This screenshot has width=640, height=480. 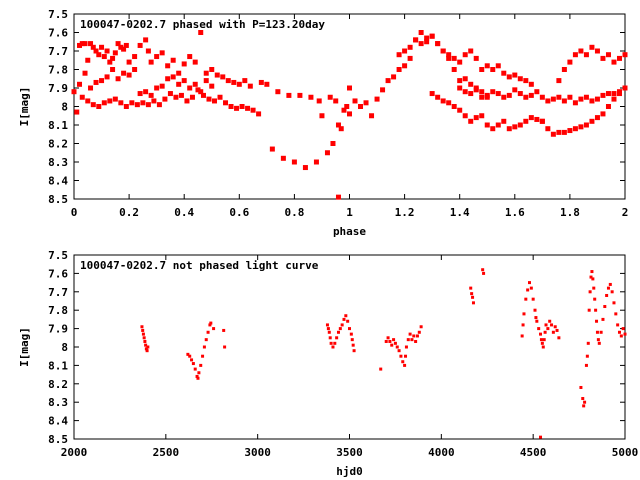 What do you see at coordinates (349, 452) in the screenshot?
I see `x-tick-label: 3500` at bounding box center [349, 452].